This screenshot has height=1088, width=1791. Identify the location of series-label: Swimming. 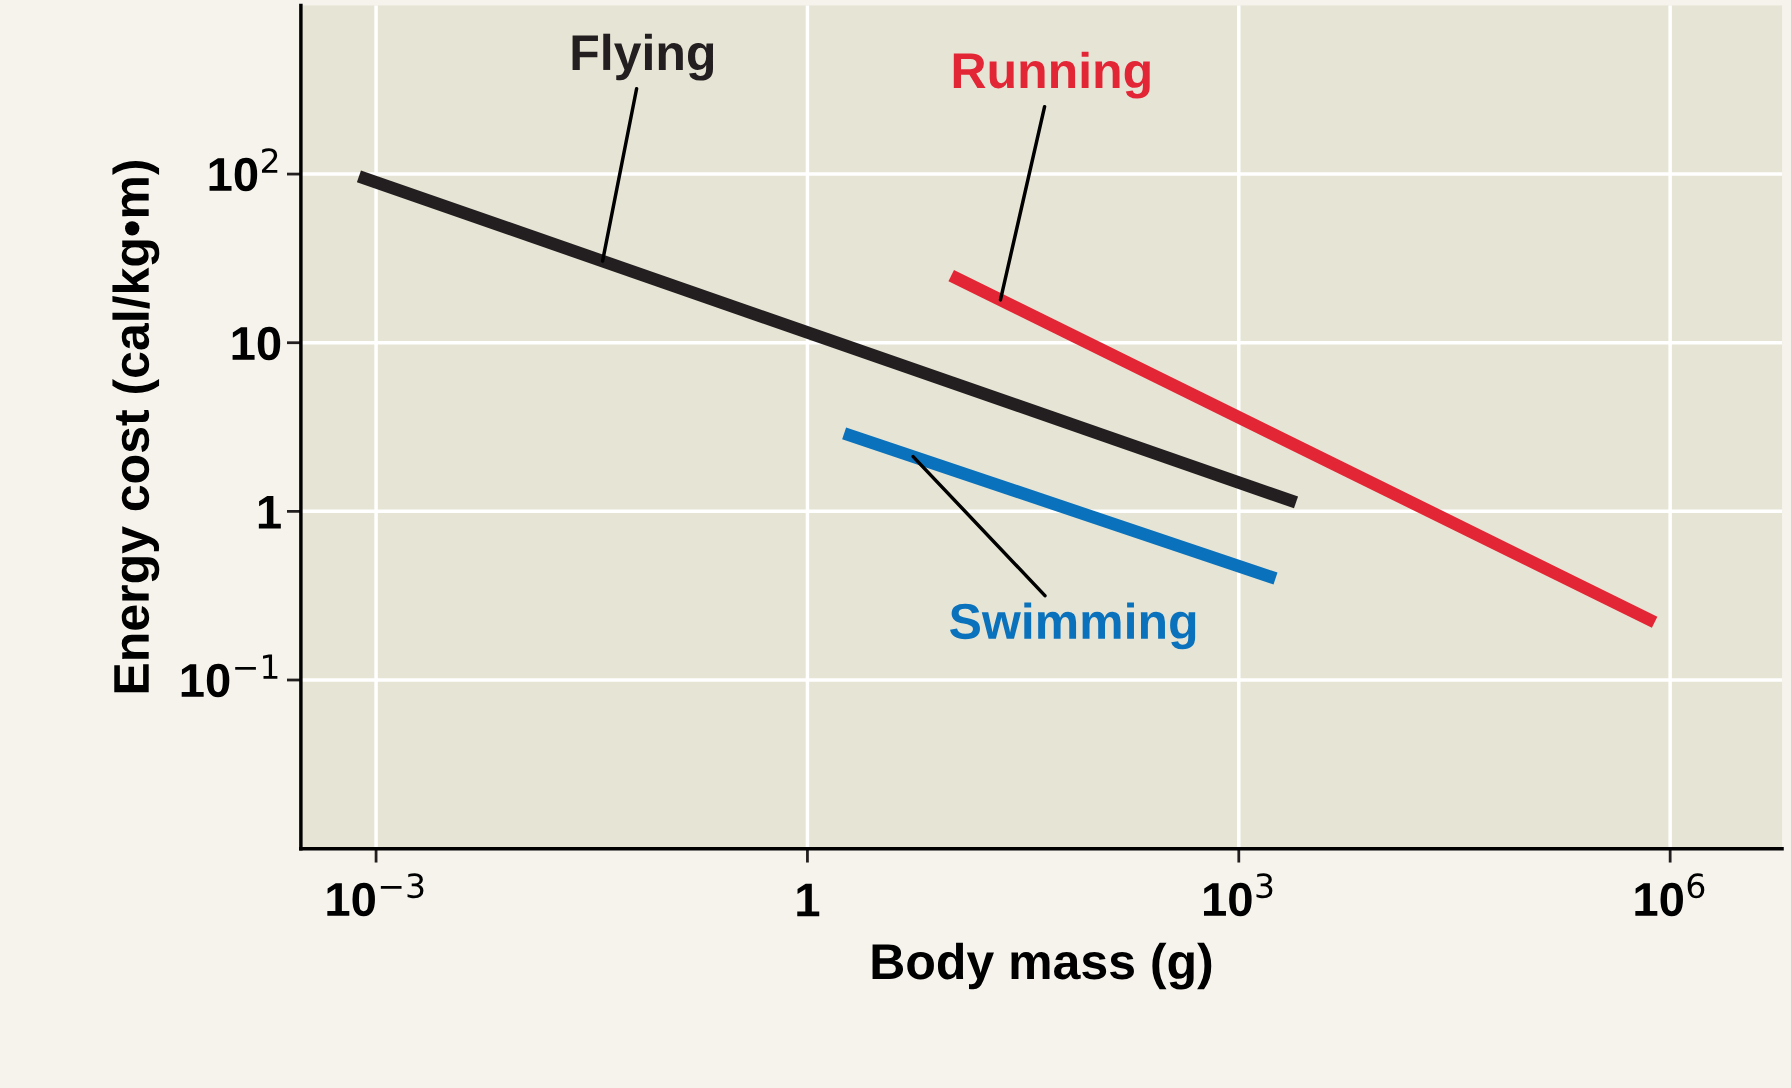
(1073, 626).